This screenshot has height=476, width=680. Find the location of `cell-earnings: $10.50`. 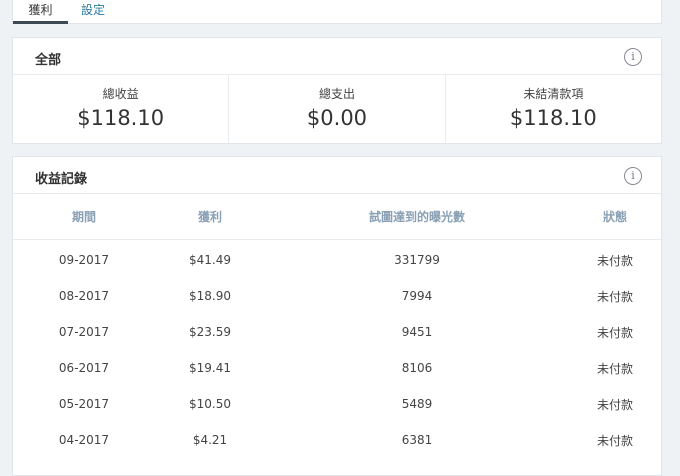

cell-earnings: $10.50 is located at coordinates (210, 404).